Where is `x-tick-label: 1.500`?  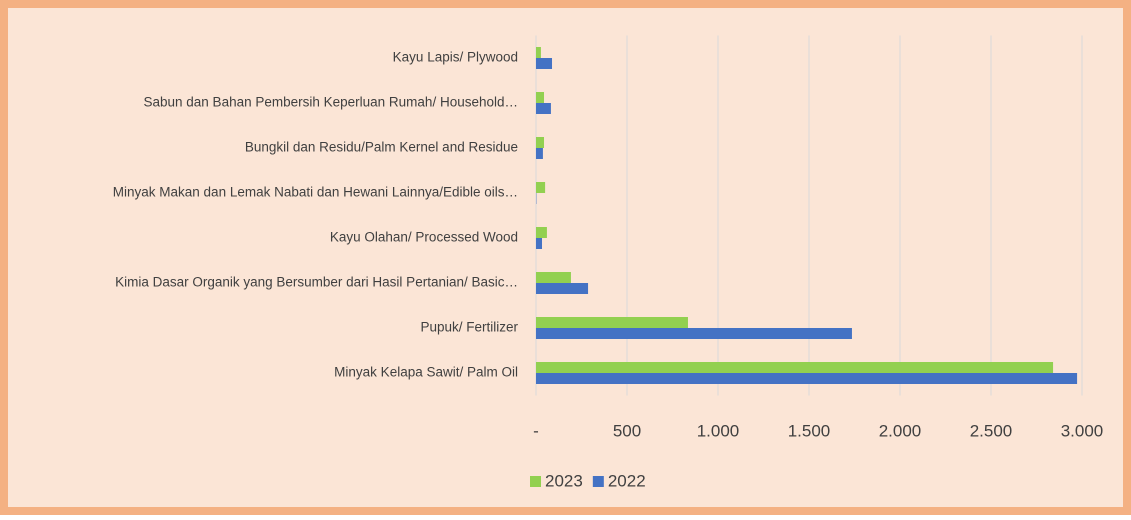
x-tick-label: 1.500 is located at coordinates (809, 430).